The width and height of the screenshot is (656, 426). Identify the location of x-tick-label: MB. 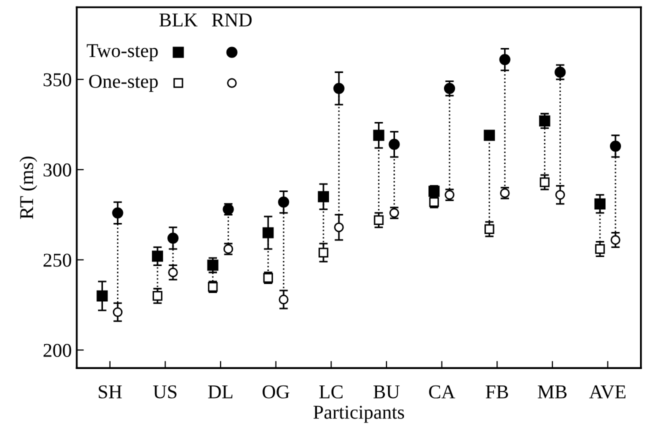
(552, 391).